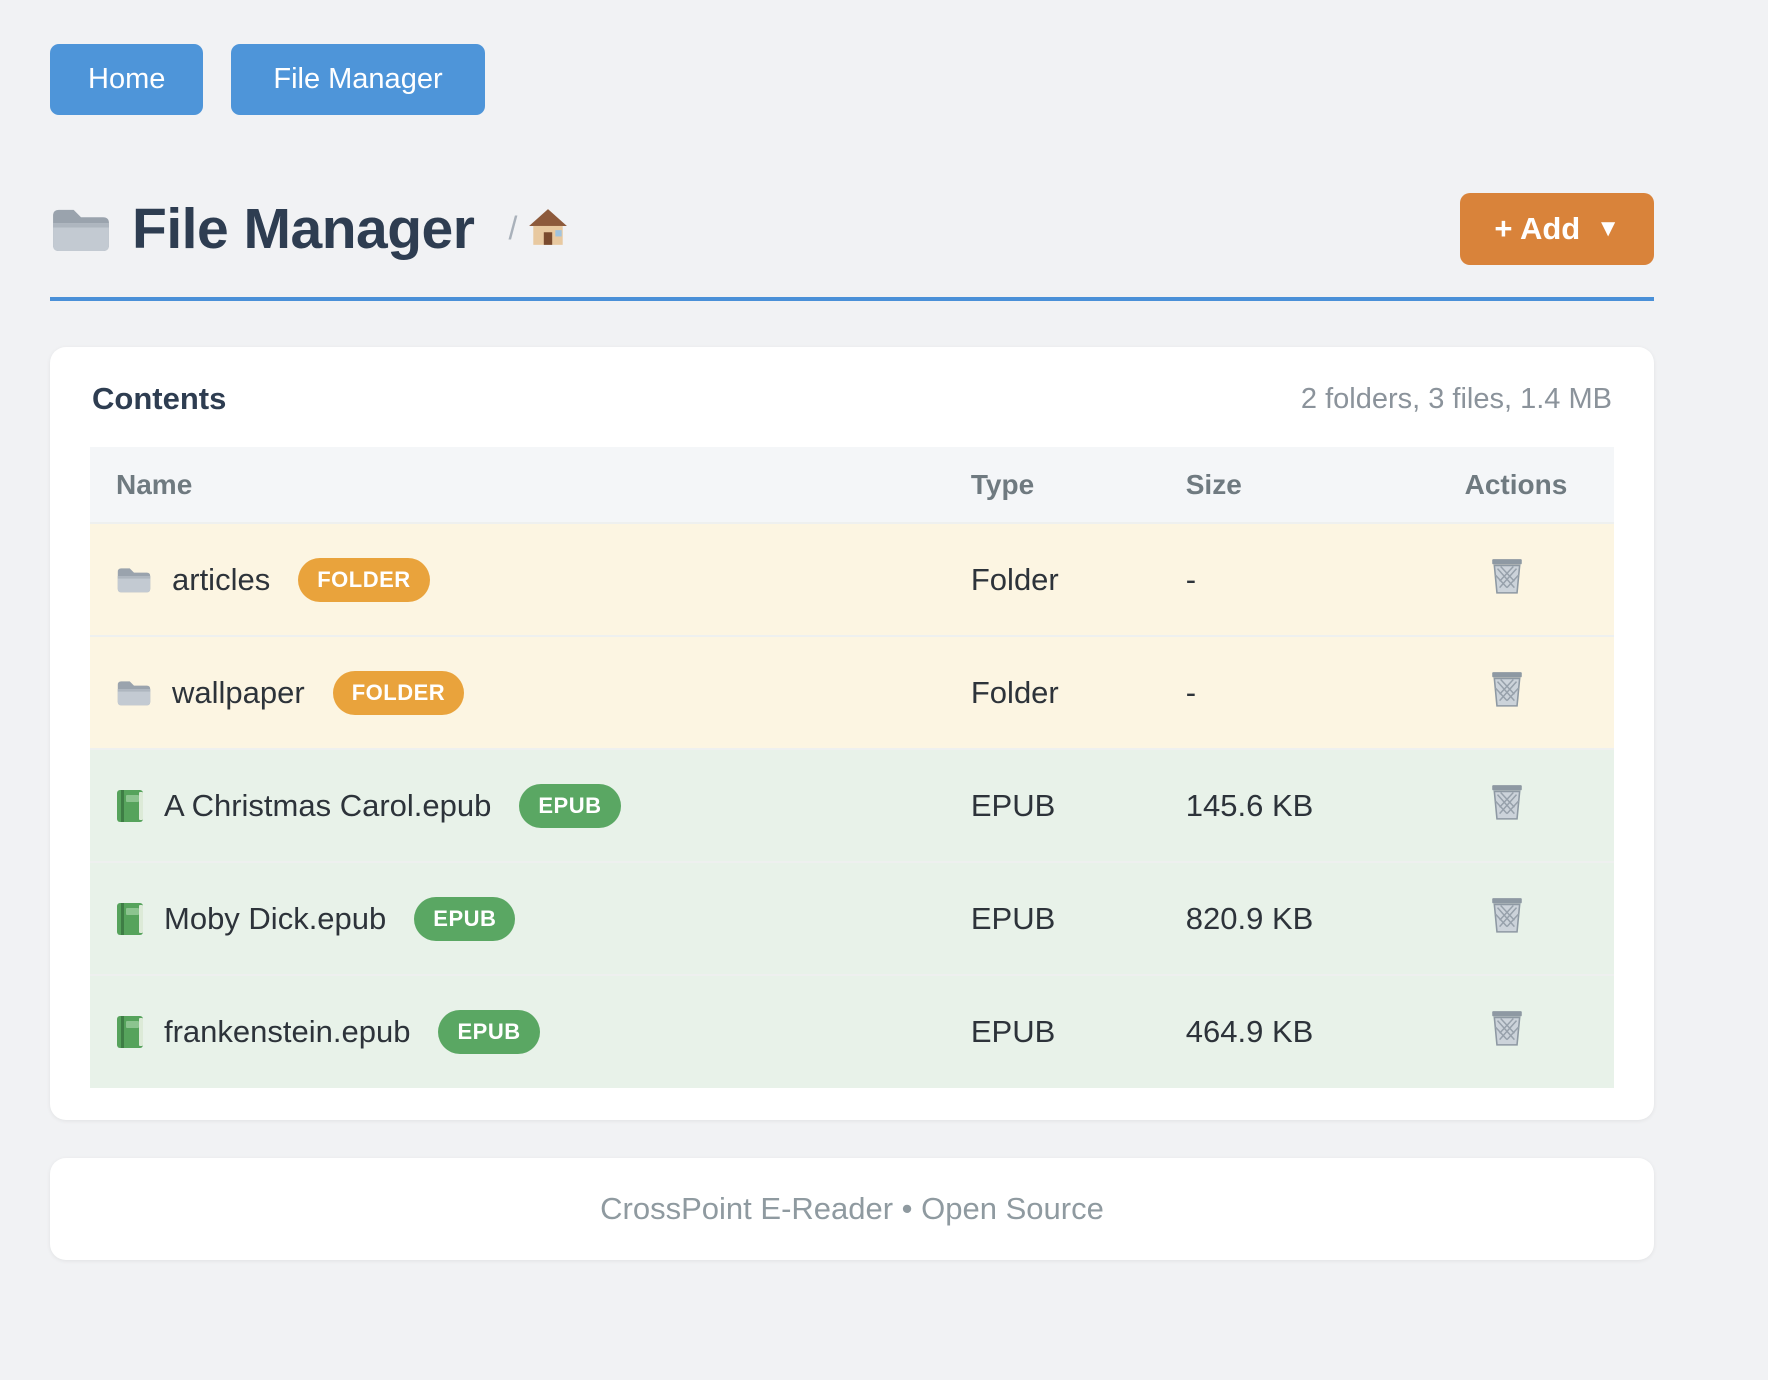  I want to click on contents-title: Contents, so click(159, 398).